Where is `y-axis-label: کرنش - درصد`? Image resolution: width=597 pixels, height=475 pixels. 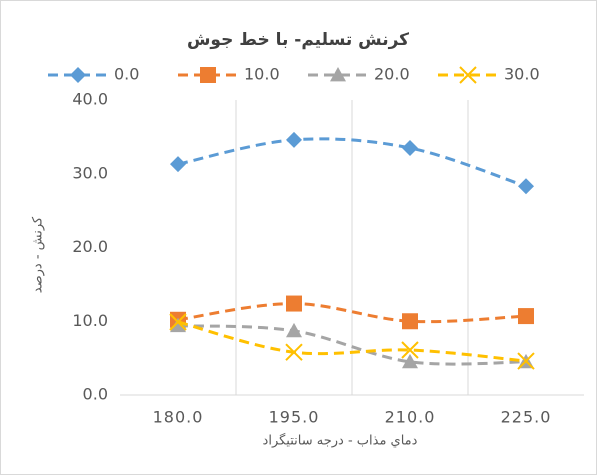 y-axis-label: کرنش - درصد is located at coordinates (38, 254).